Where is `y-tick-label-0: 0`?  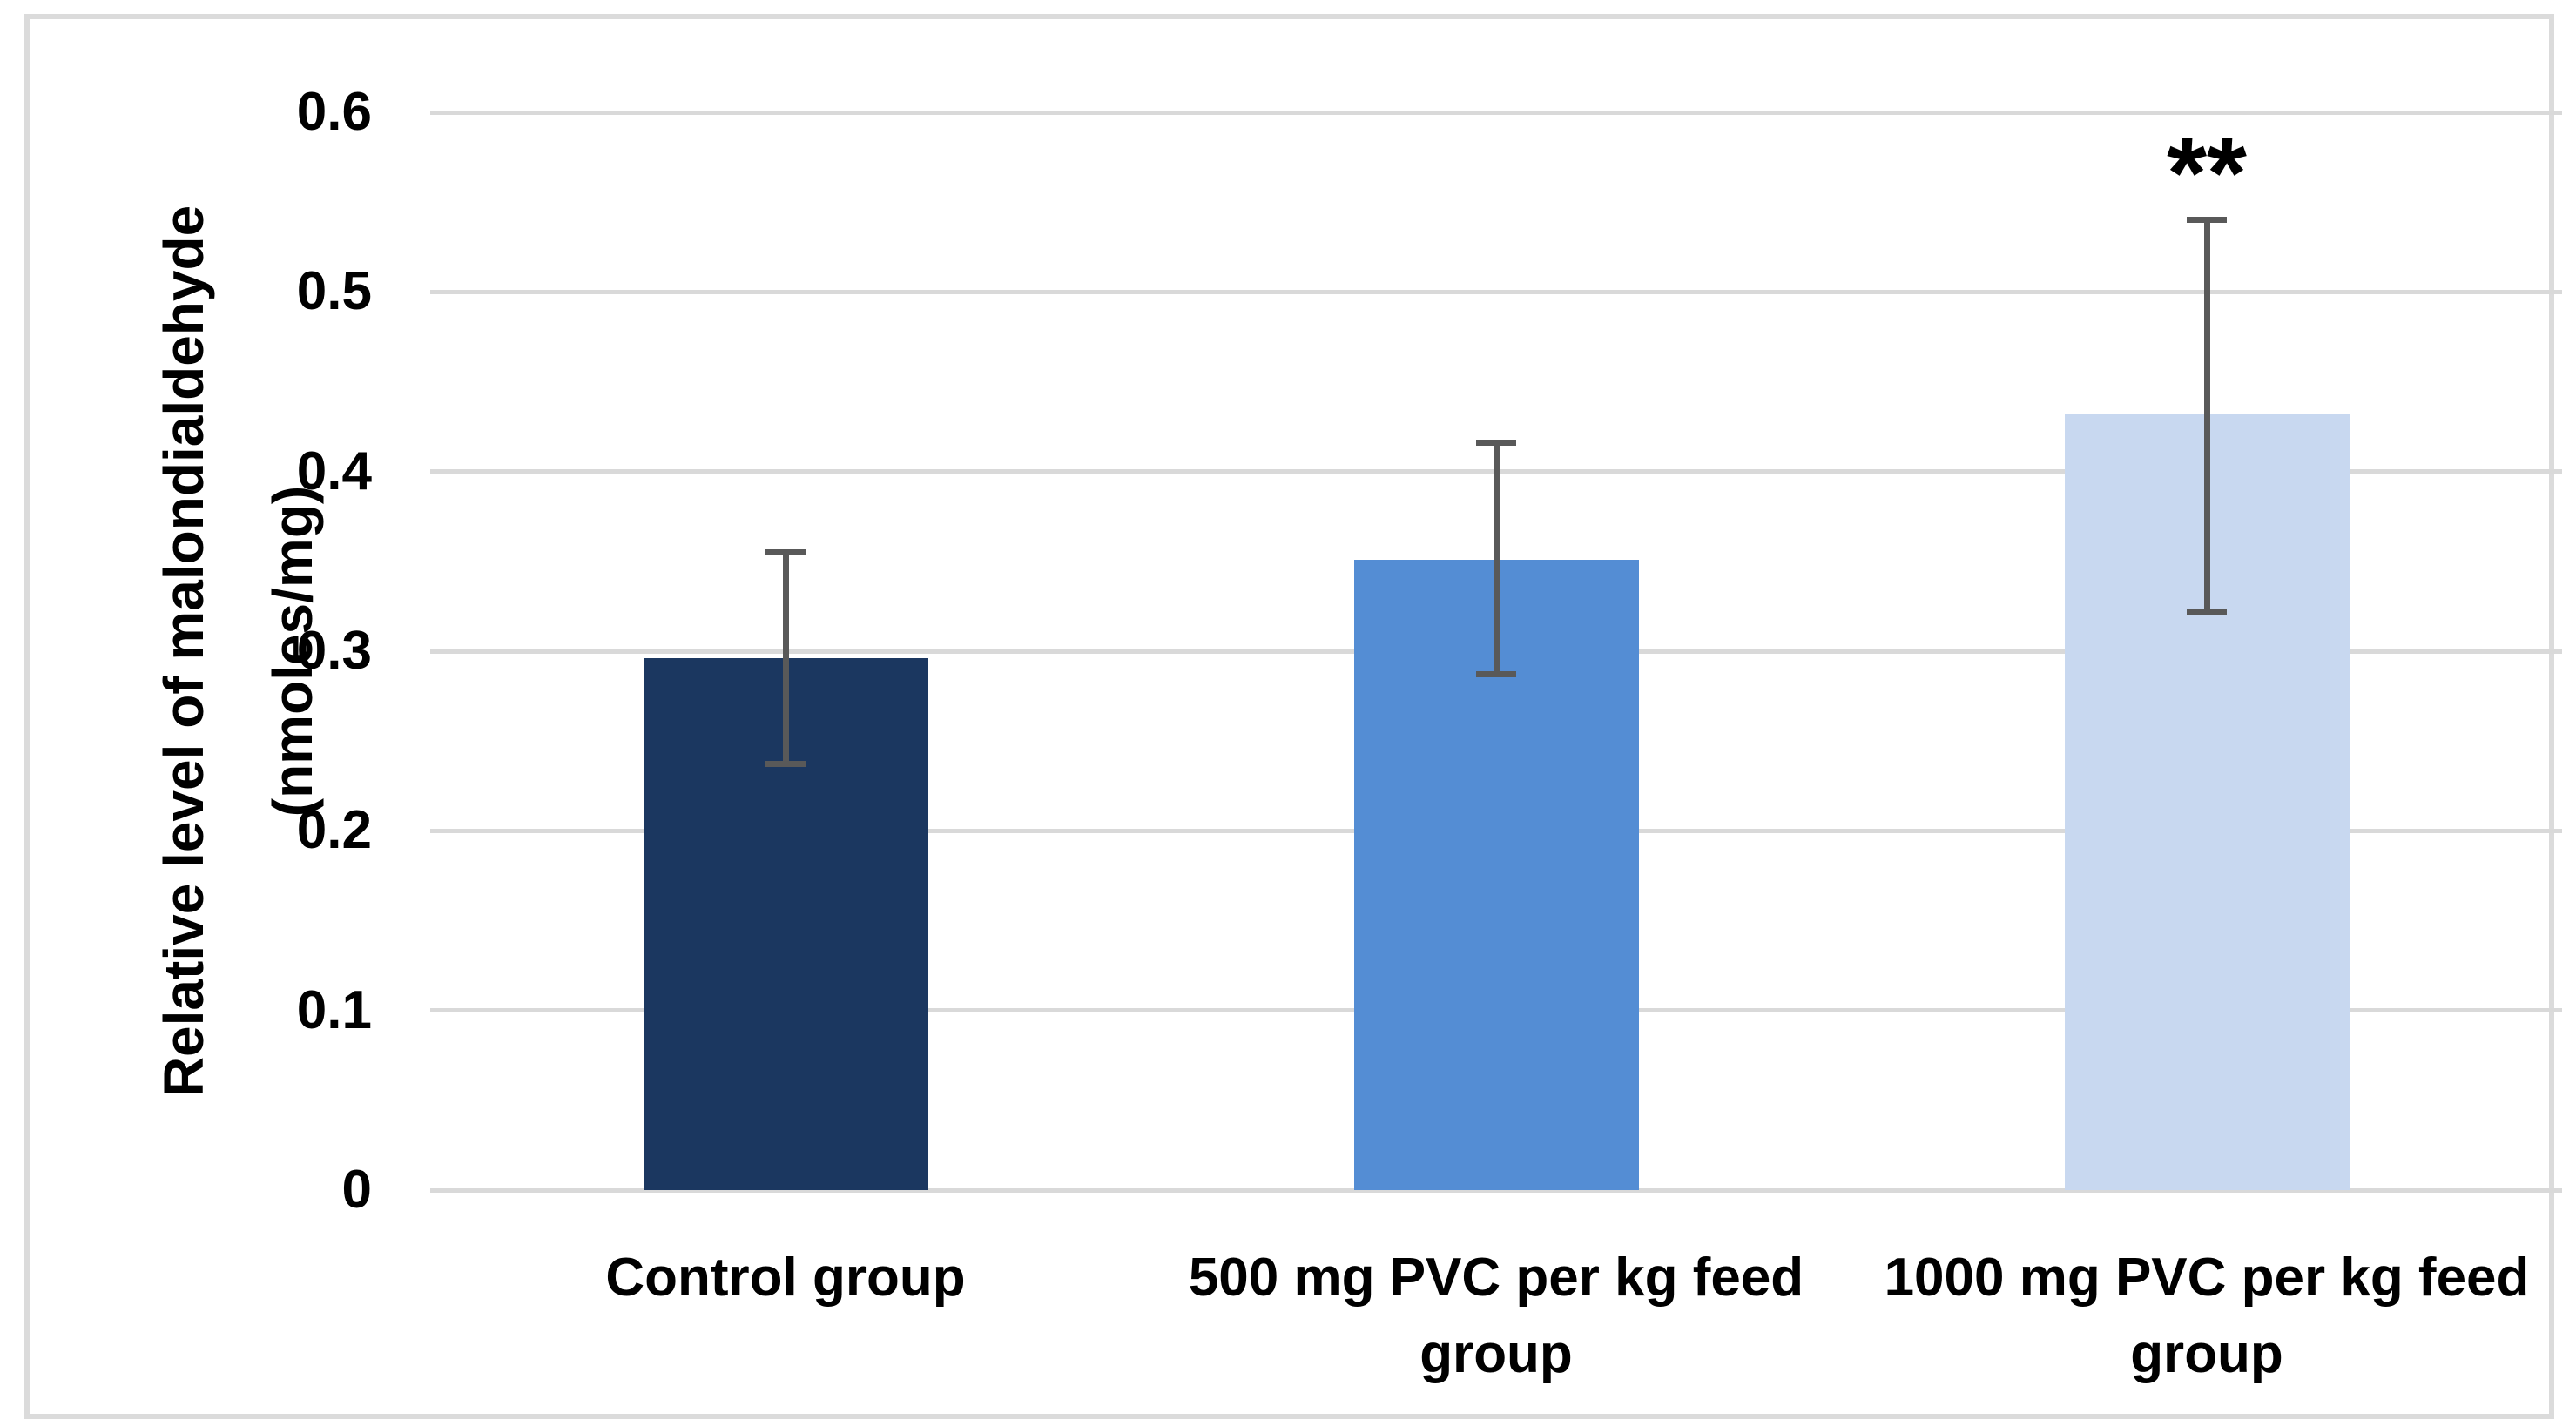 y-tick-label-0: 0 is located at coordinates (356, 1190).